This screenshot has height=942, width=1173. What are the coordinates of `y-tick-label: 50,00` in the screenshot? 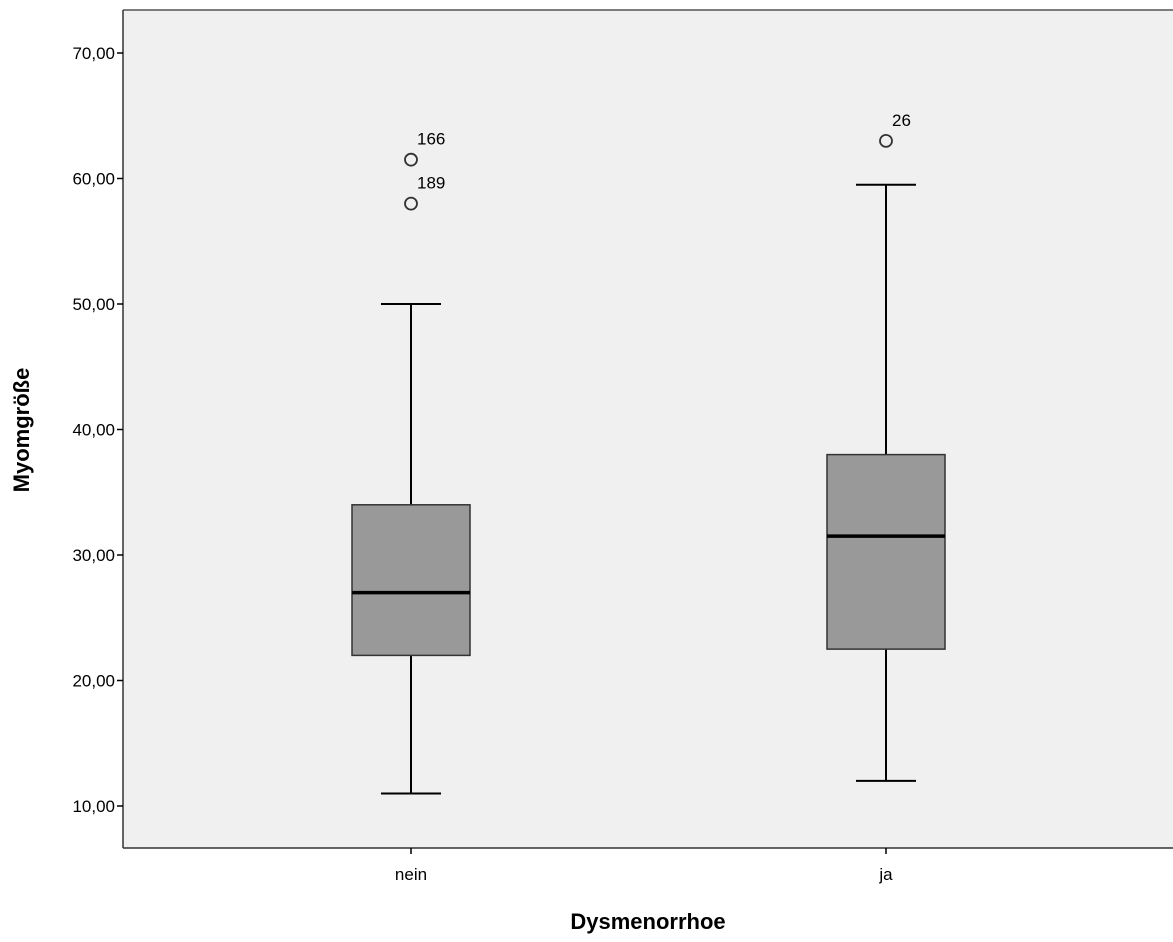 It's located at (93, 304).